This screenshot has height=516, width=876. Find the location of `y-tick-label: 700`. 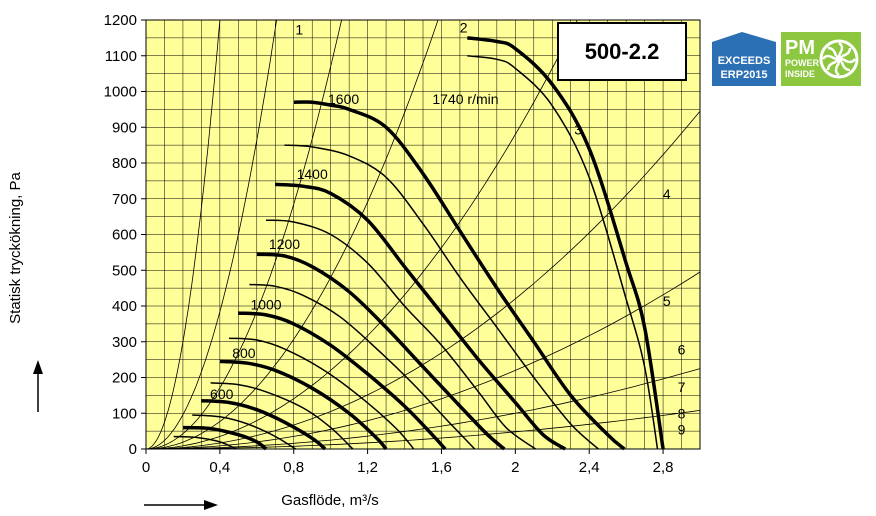

y-tick-label: 700 is located at coordinates (124, 199).